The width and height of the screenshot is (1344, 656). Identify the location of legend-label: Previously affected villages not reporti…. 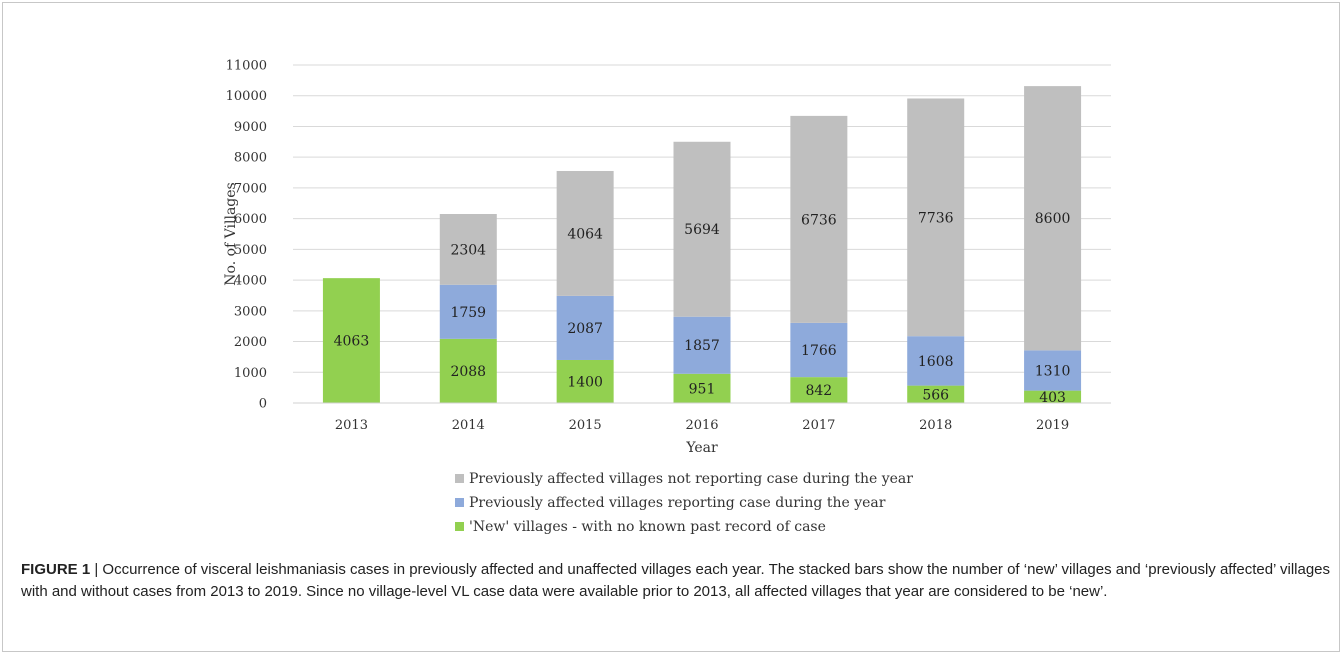
(691, 479).